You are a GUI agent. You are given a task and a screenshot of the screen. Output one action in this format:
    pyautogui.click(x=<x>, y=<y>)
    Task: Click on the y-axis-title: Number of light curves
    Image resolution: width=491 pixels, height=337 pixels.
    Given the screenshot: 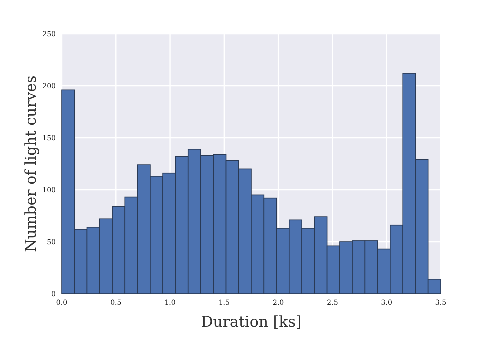 What is the action you would take?
    pyautogui.click(x=31, y=164)
    